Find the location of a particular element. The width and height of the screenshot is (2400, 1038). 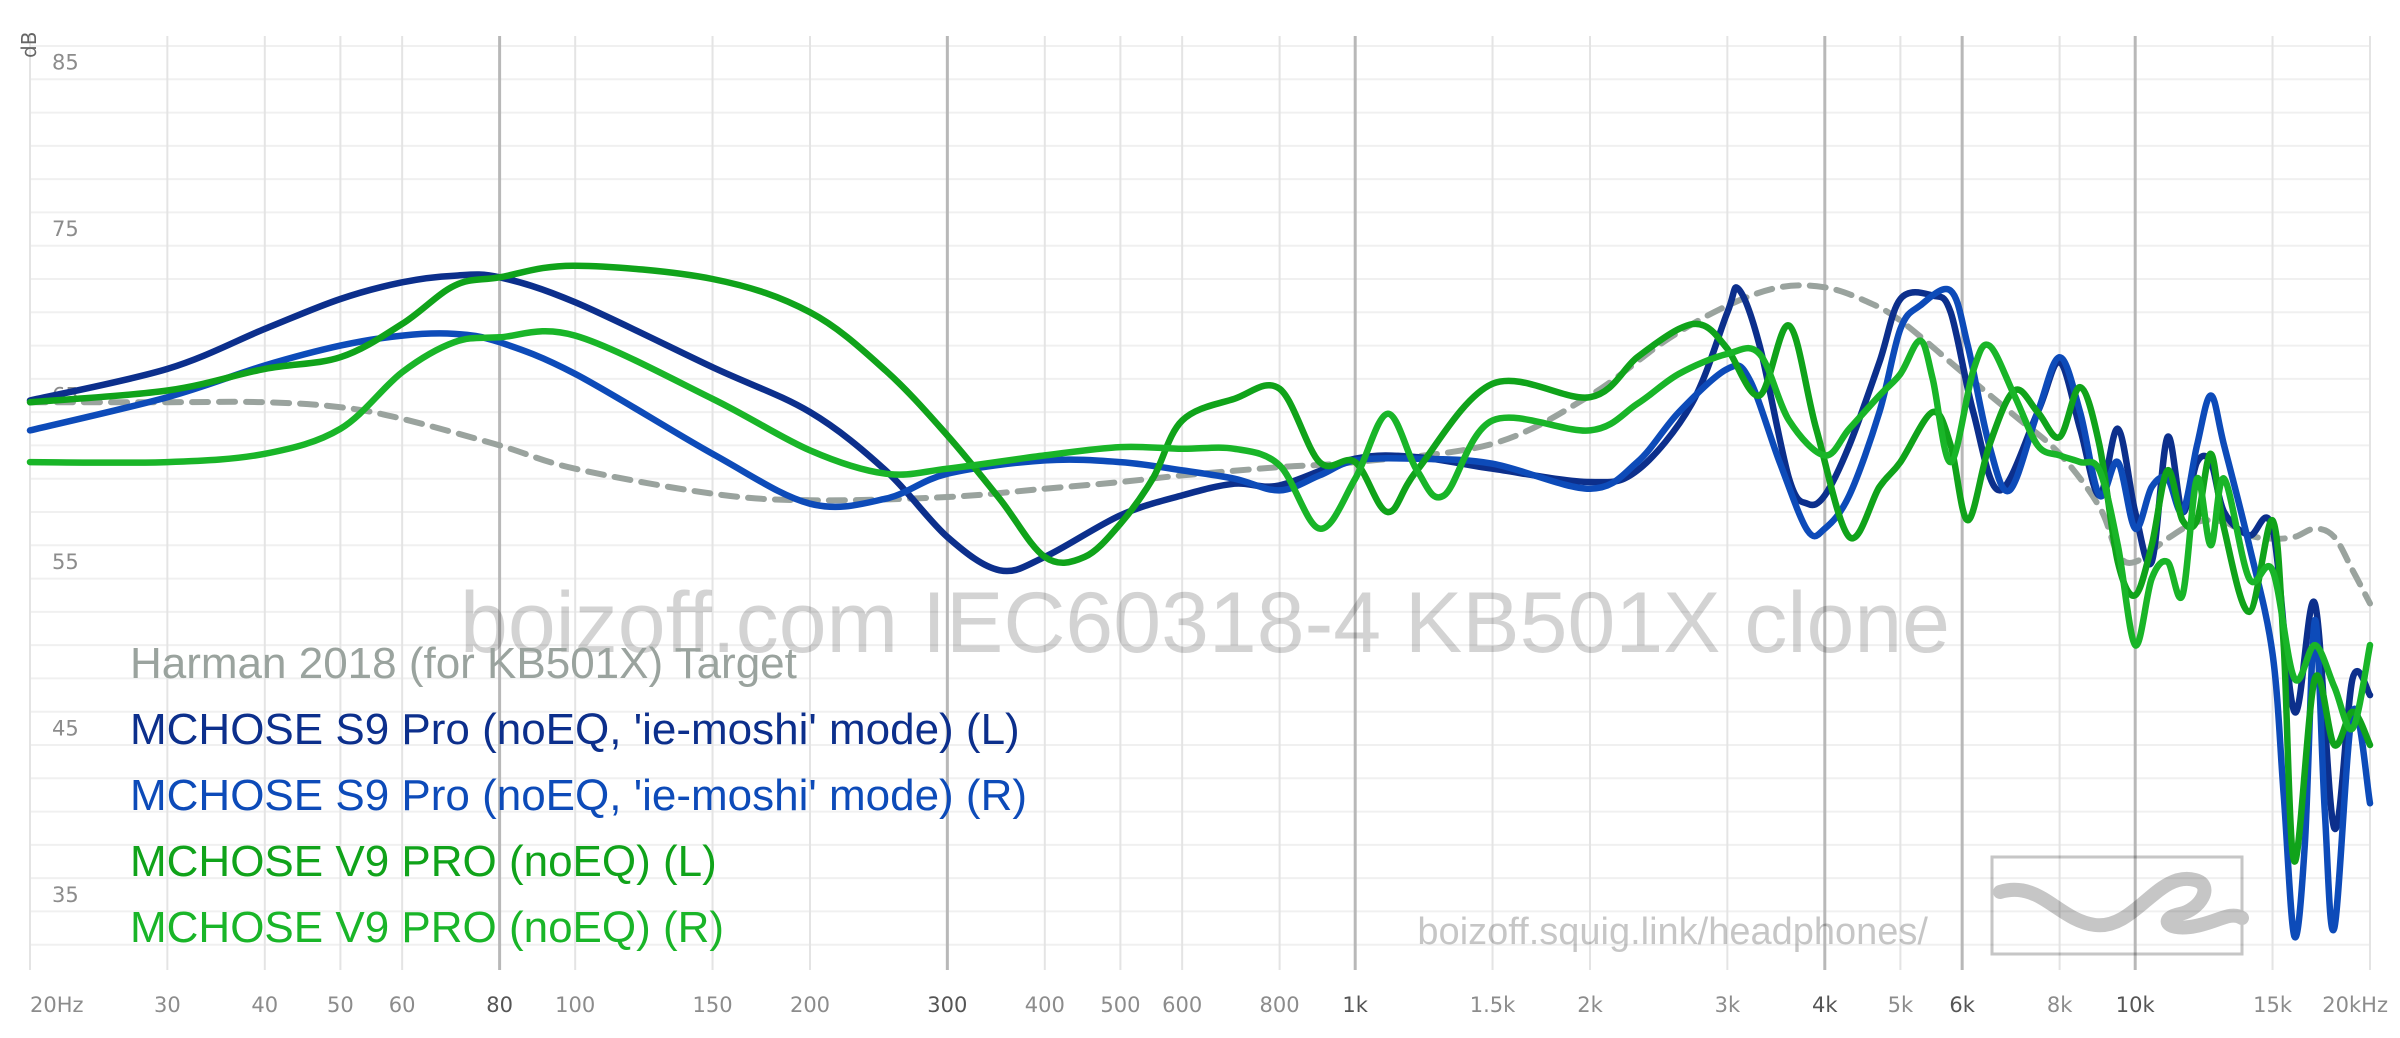

x-tick-label: 8k is located at coordinates (2060, 1005).